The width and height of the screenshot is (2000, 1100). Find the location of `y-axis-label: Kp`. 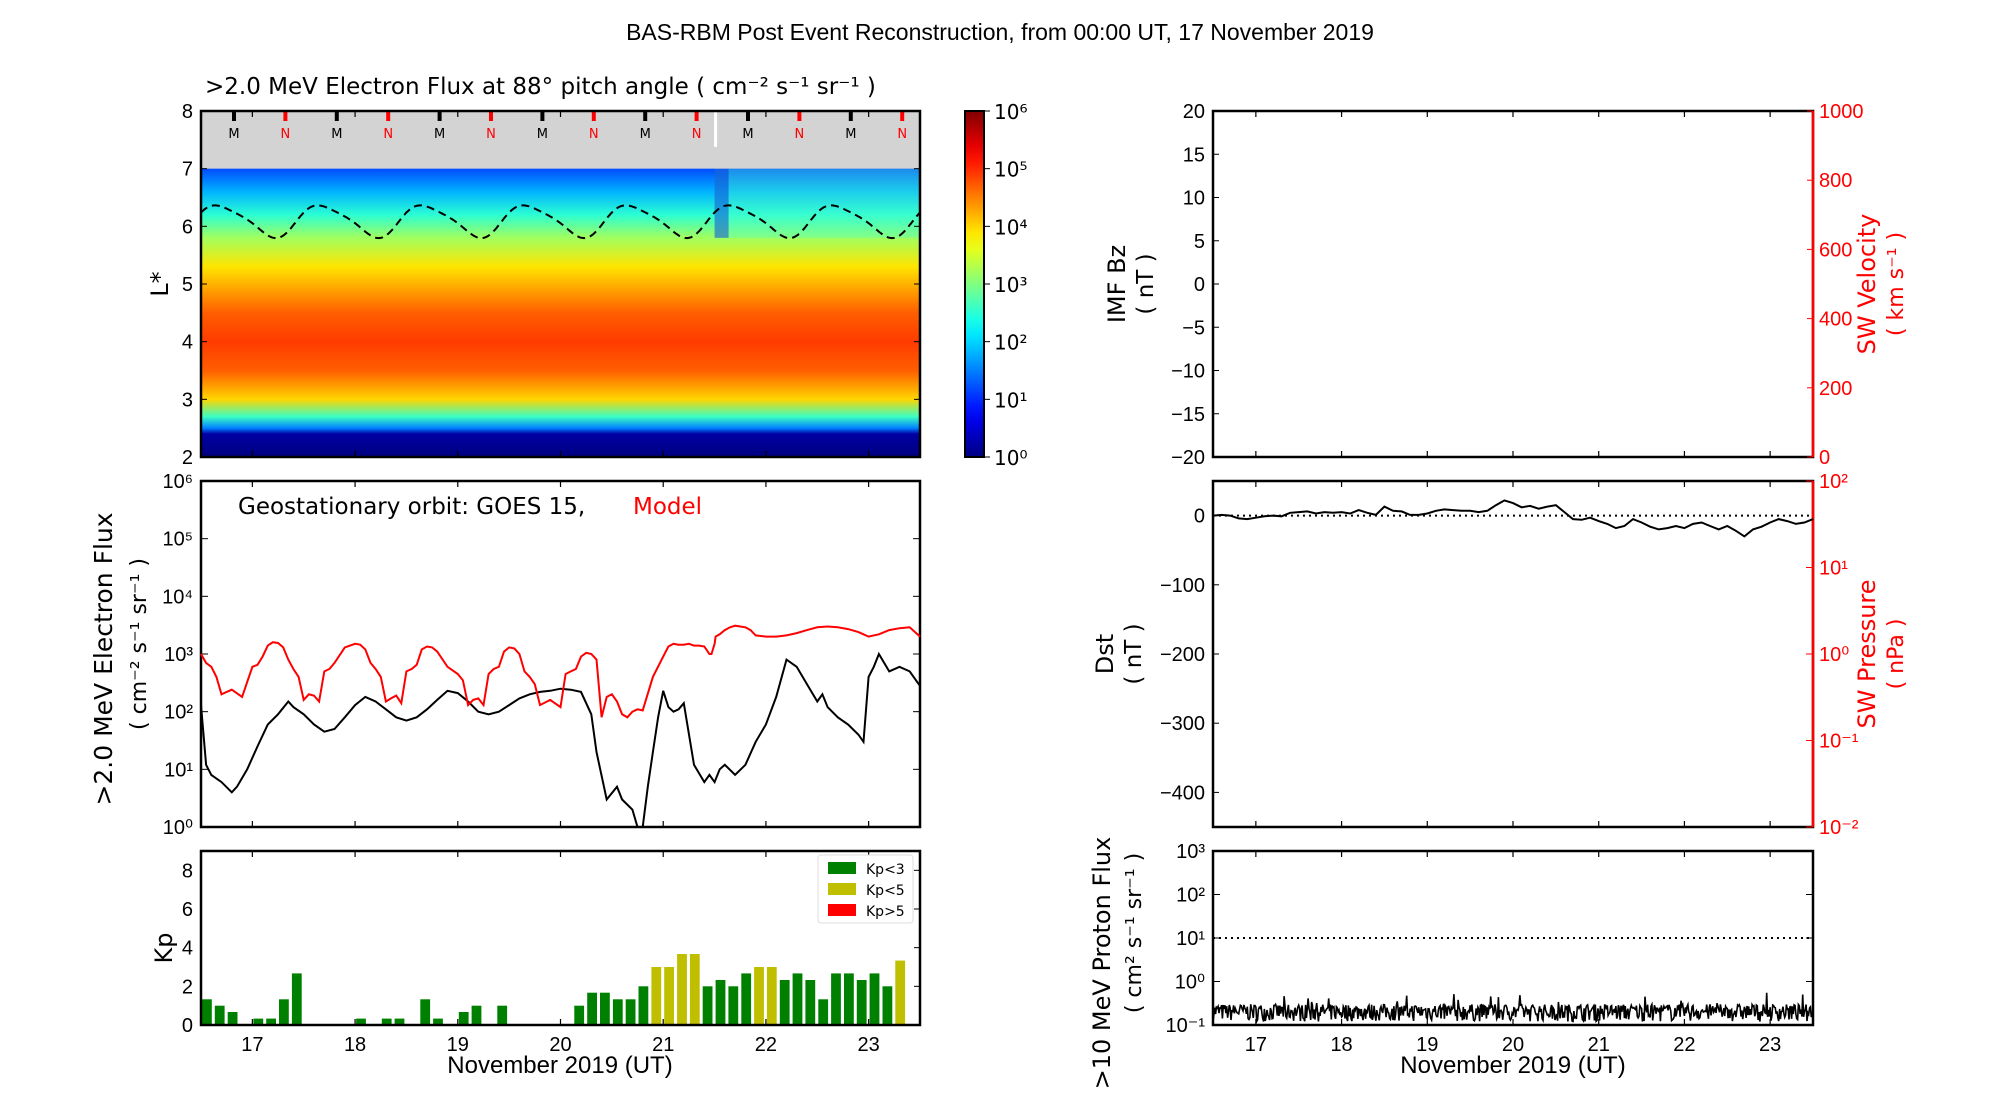

y-axis-label: Kp is located at coordinates (164, 948).